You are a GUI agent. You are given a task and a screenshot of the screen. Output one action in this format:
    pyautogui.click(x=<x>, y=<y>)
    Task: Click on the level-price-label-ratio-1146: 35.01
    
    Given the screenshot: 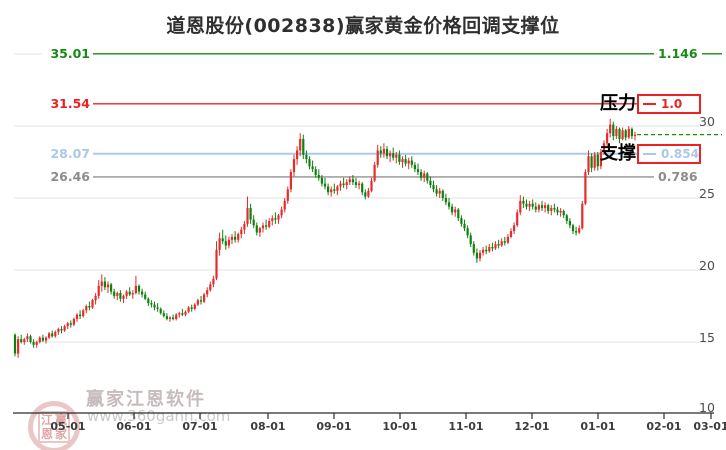 What is the action you would take?
    pyautogui.click(x=66, y=53)
    